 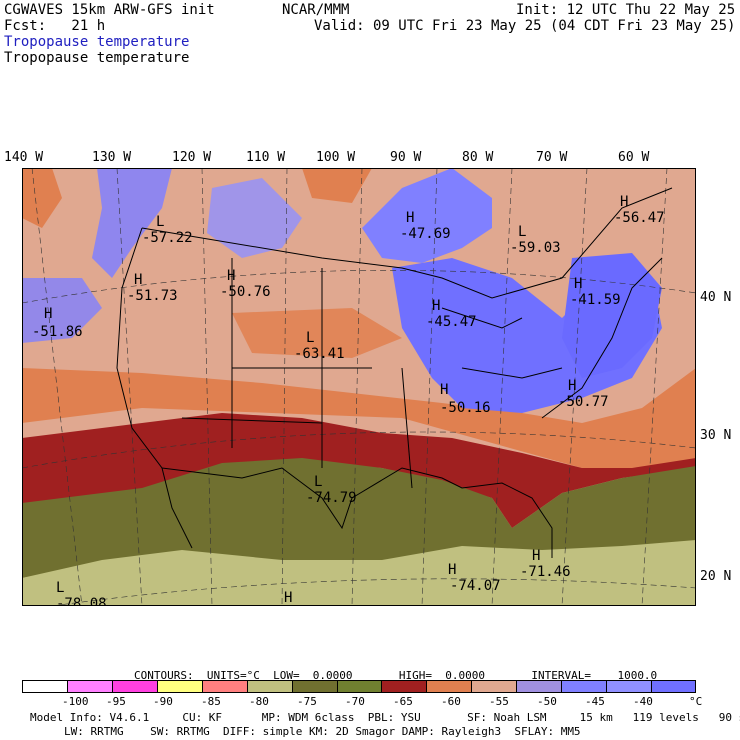 What do you see at coordinates (55, 26) in the screenshot?
I see `forecast-hour: Fcst: 21 h` at bounding box center [55, 26].